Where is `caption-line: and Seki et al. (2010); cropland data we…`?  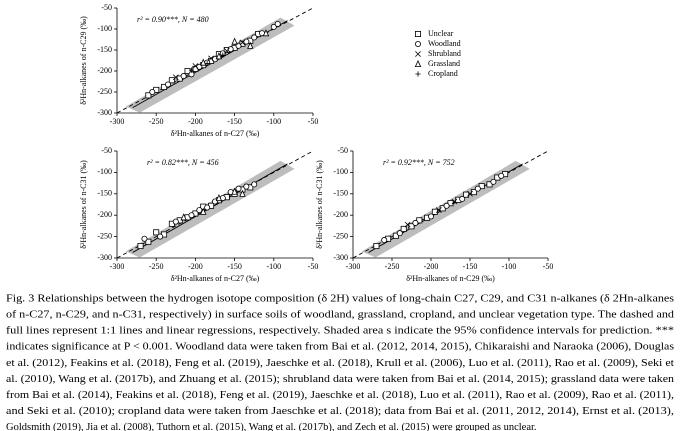 caption-line: and Seki et al. (2010); cropland data we… is located at coordinates (340, 411).